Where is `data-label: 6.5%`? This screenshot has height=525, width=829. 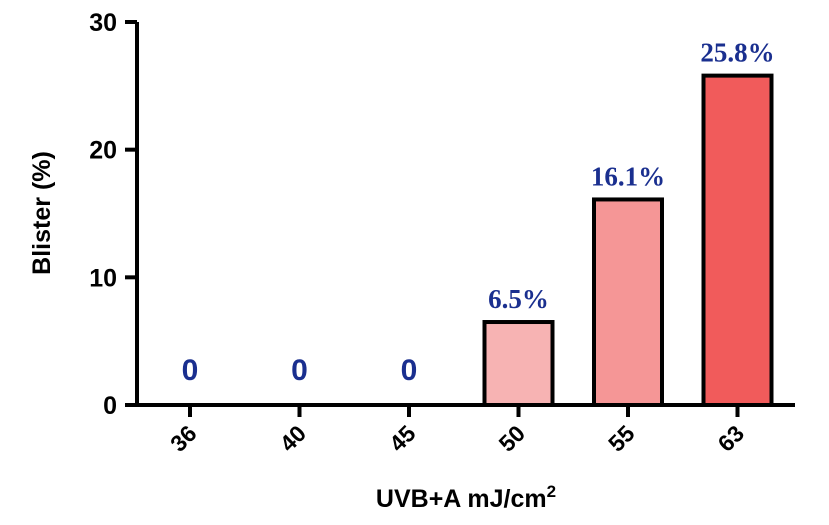
data-label: 6.5% is located at coordinates (518, 299).